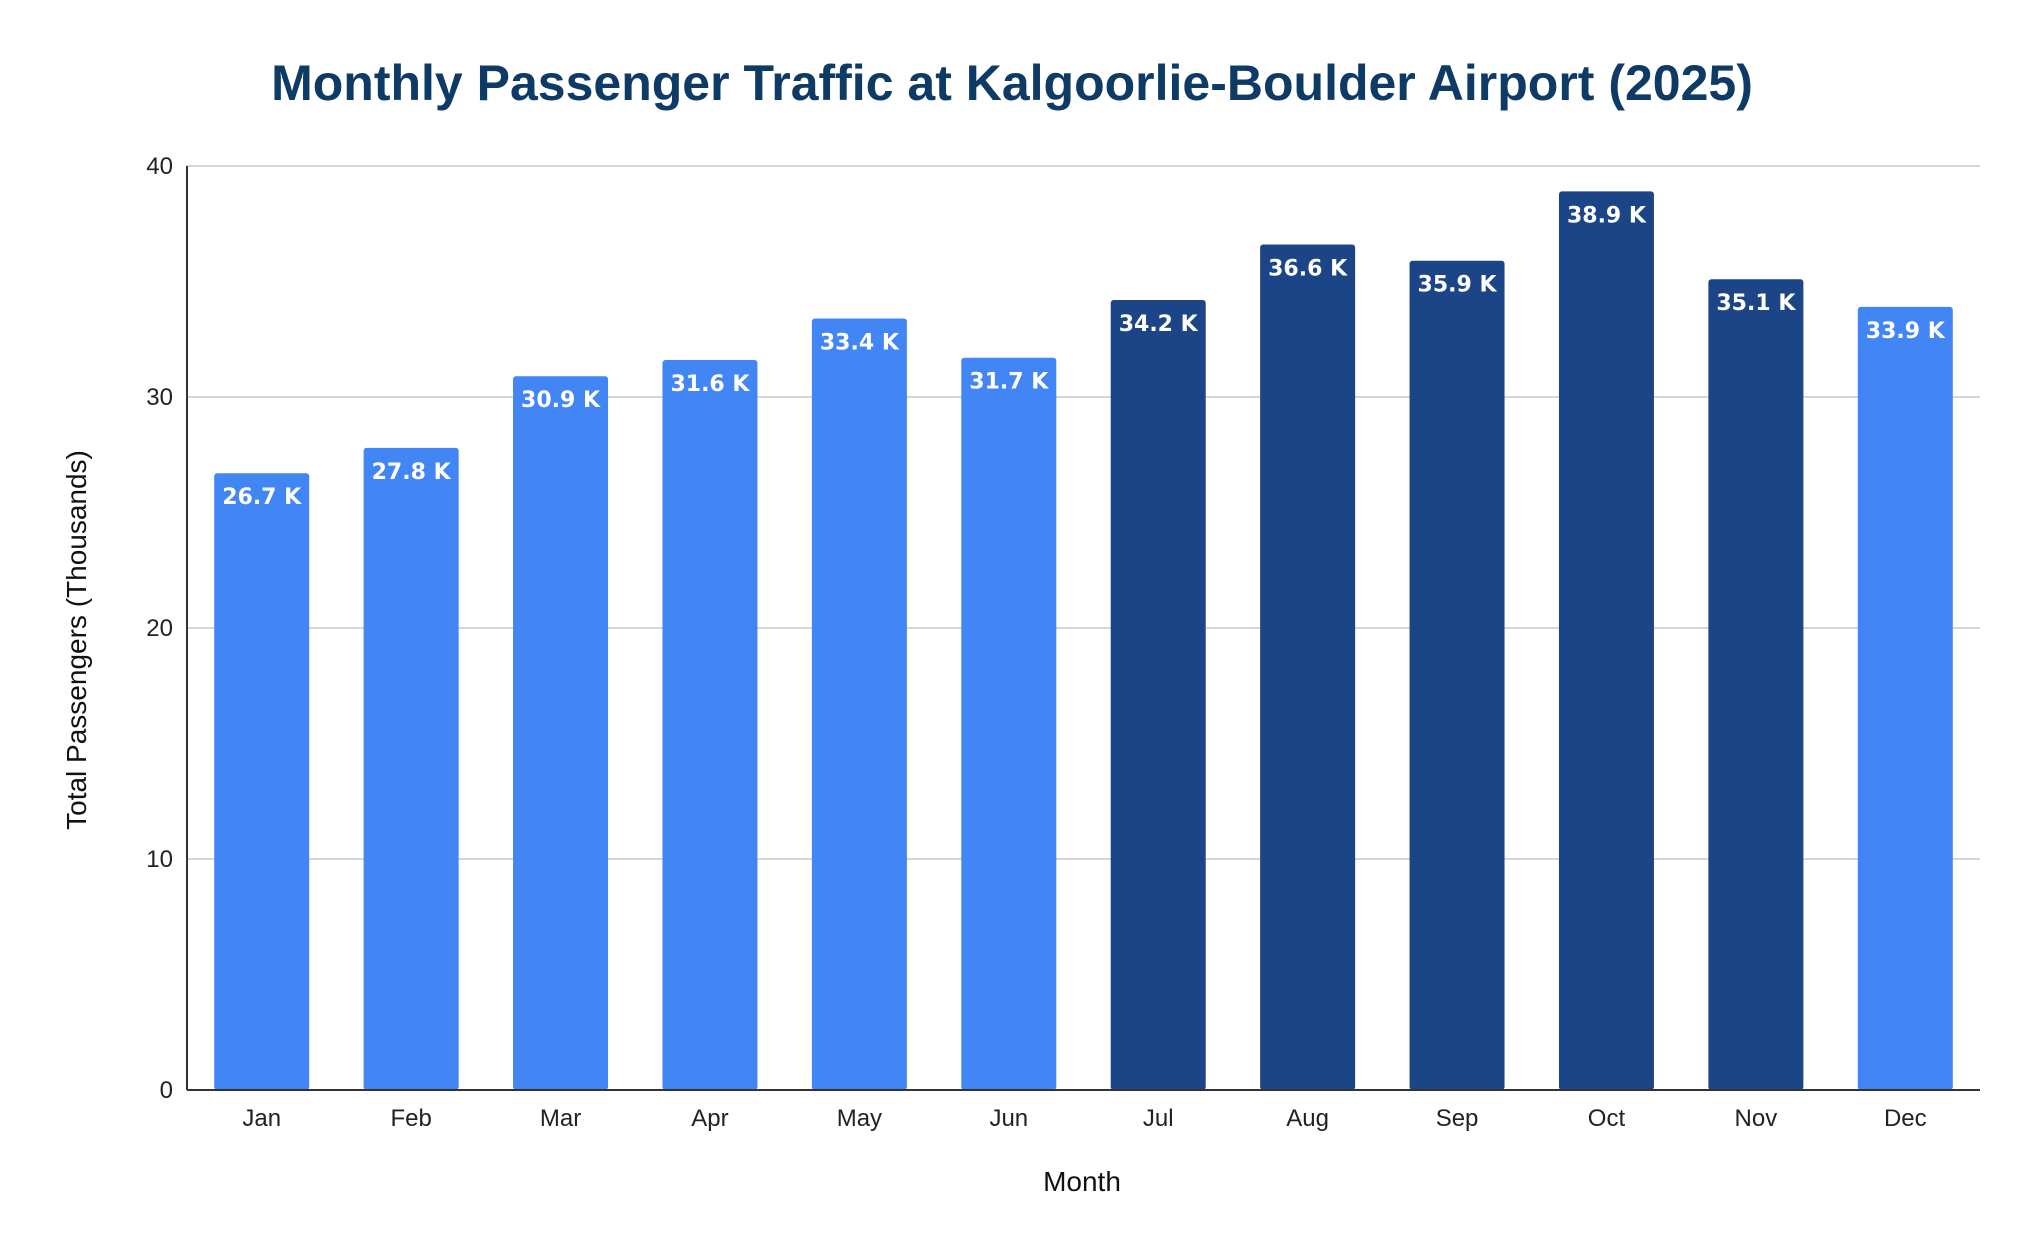 The height and width of the screenshot is (1255, 2024). I want to click on bar-mar, so click(561, 733).